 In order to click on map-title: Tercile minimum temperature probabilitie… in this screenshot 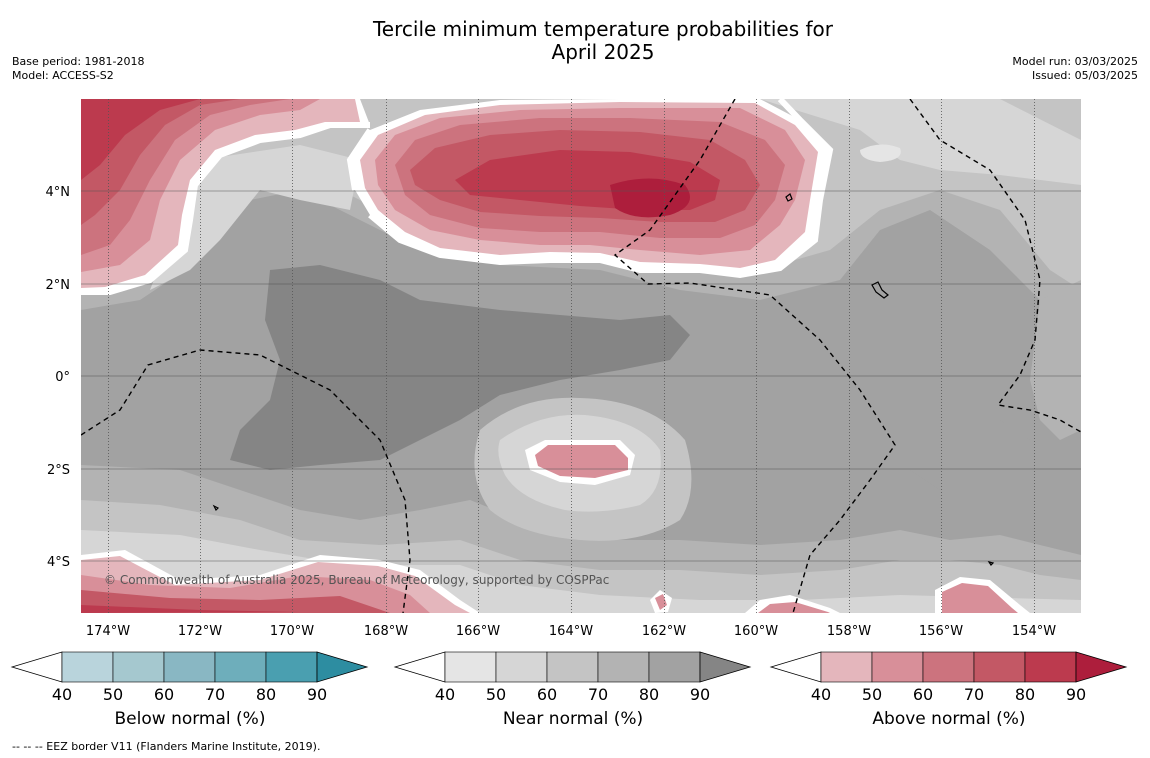, I will do `click(603, 41)`.